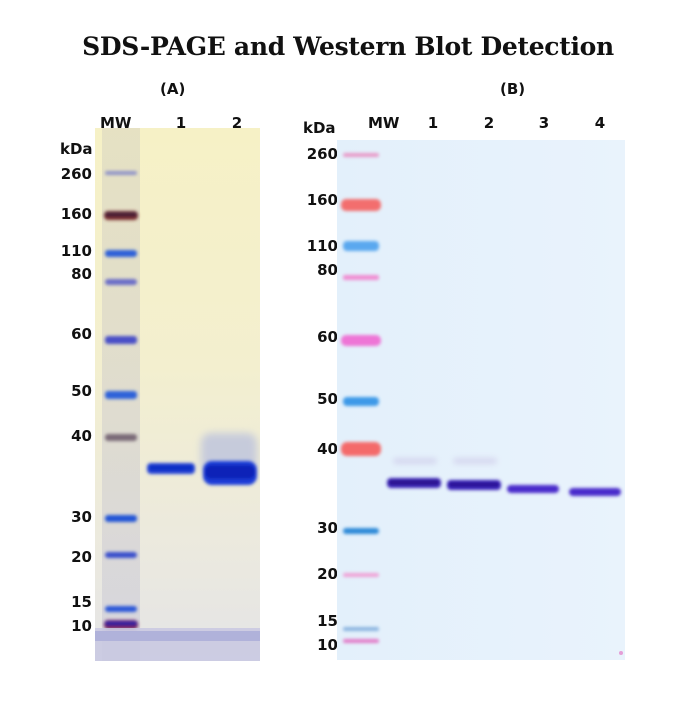 Image resolution: width=696 pixels, height=703 pixels. I want to click on panel-b-lane-1-label: 1, so click(433, 123).